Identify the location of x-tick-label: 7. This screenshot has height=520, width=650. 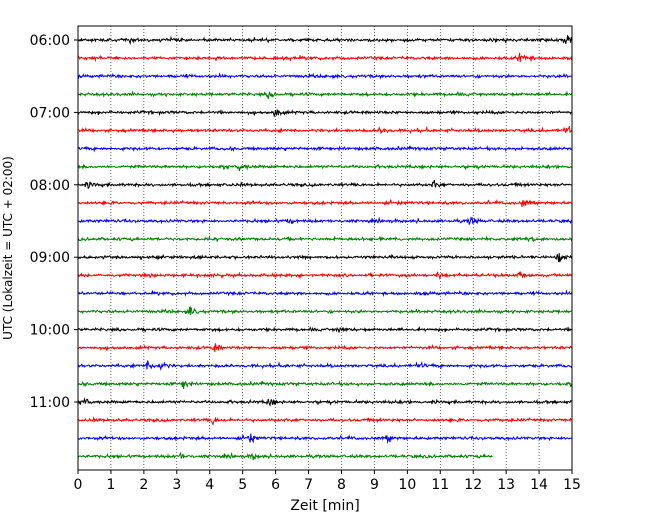
(308, 485).